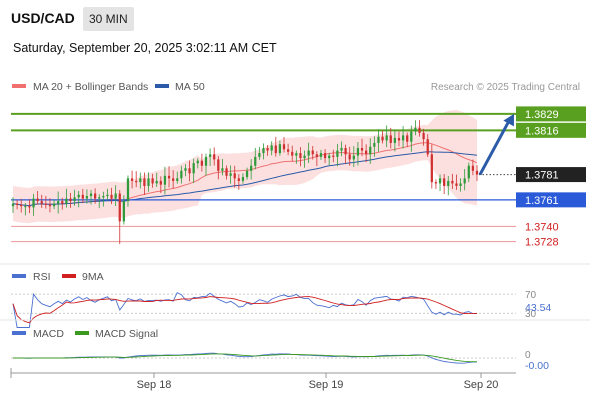  What do you see at coordinates (505, 87) in the screenshot?
I see `research-credit: Research © 2025 Trading Central` at bounding box center [505, 87].